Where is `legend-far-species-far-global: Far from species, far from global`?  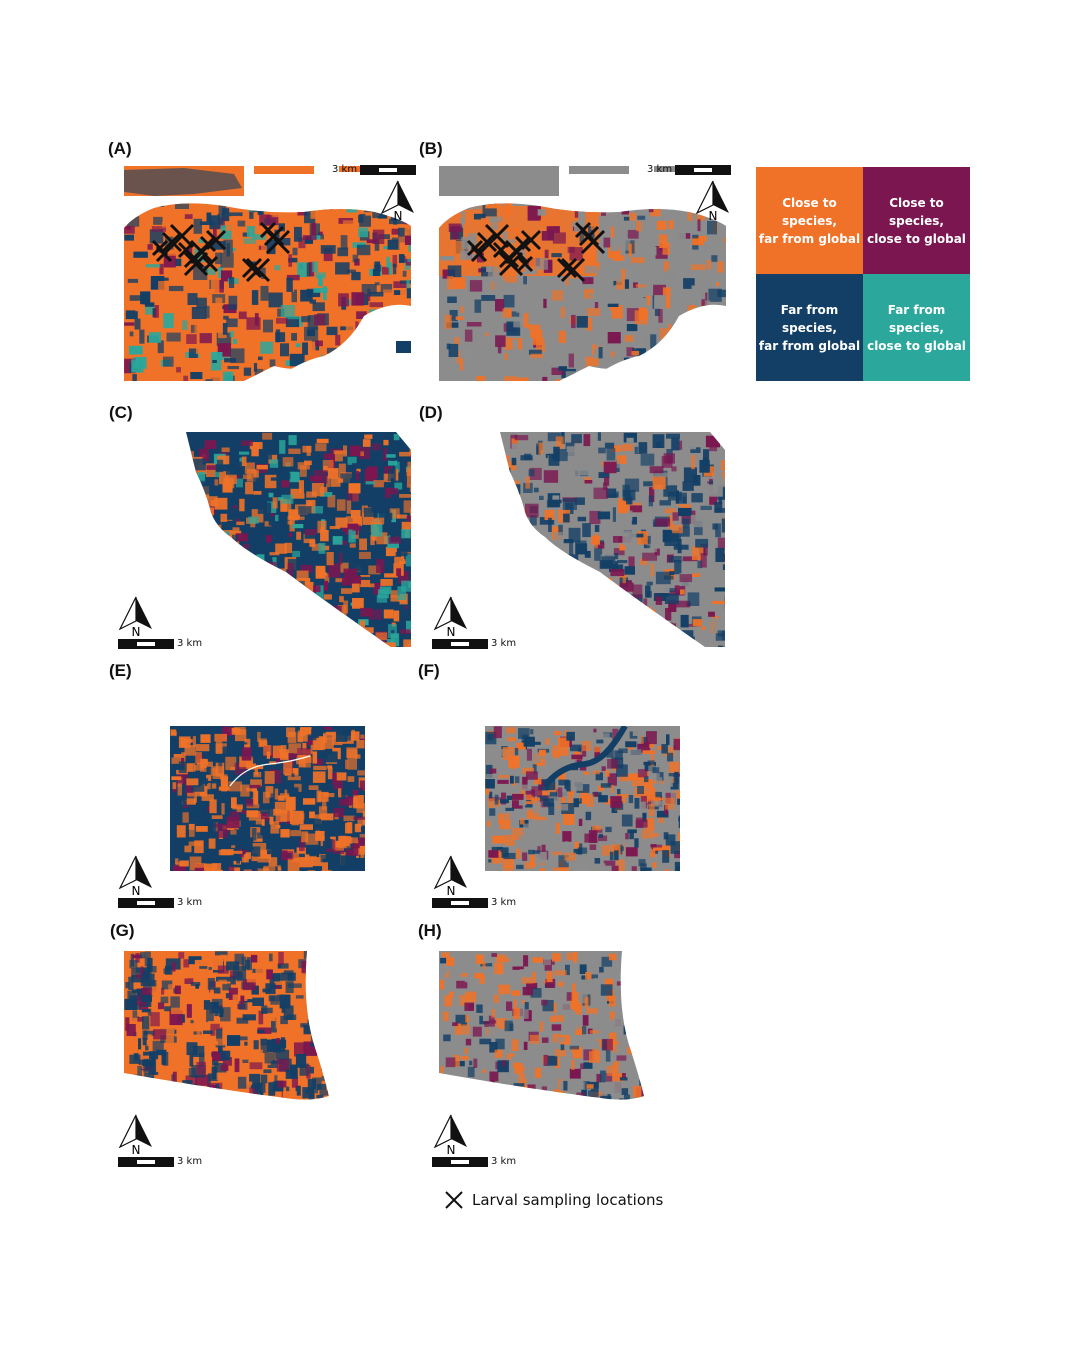 legend-far-species-far-global: Far from species, far from global is located at coordinates (809, 327).